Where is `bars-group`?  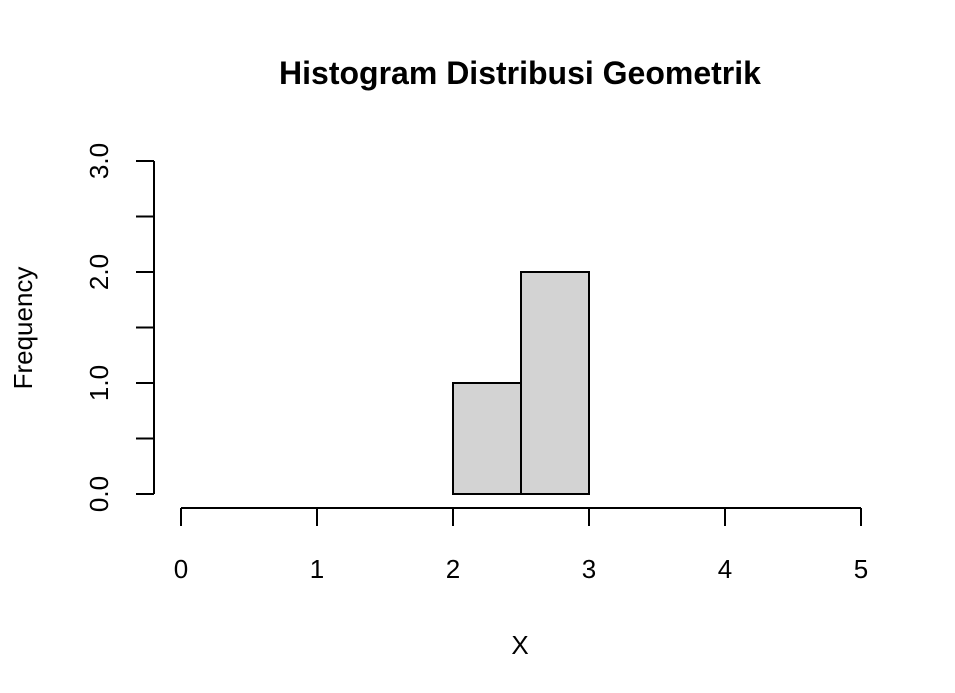 bars-group is located at coordinates (521, 383).